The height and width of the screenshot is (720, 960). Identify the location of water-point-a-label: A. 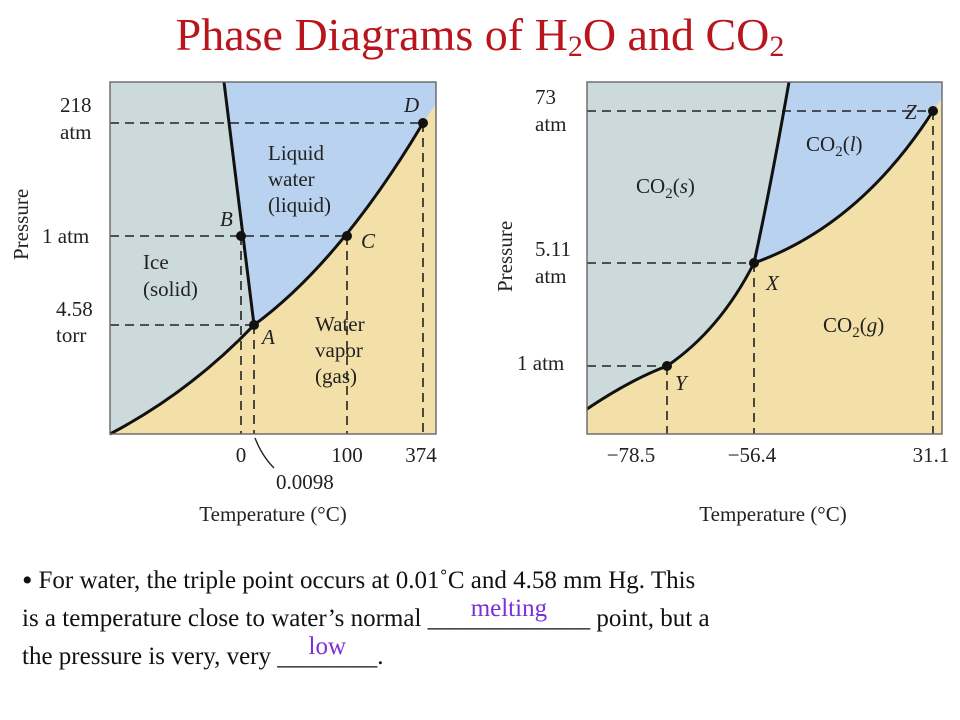
(267, 337).